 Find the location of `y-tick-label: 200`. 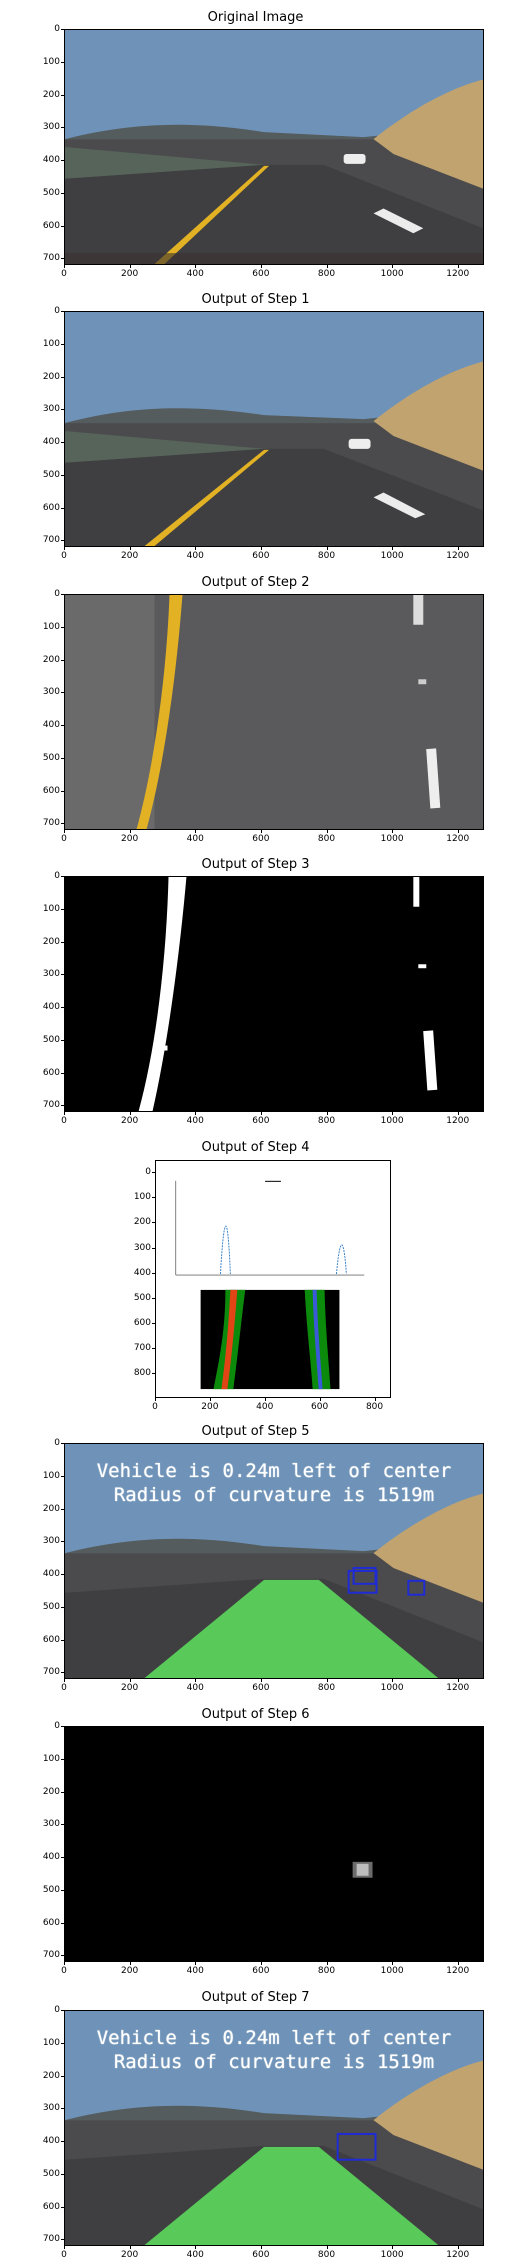

y-tick-label: 200 is located at coordinates (51, 941).